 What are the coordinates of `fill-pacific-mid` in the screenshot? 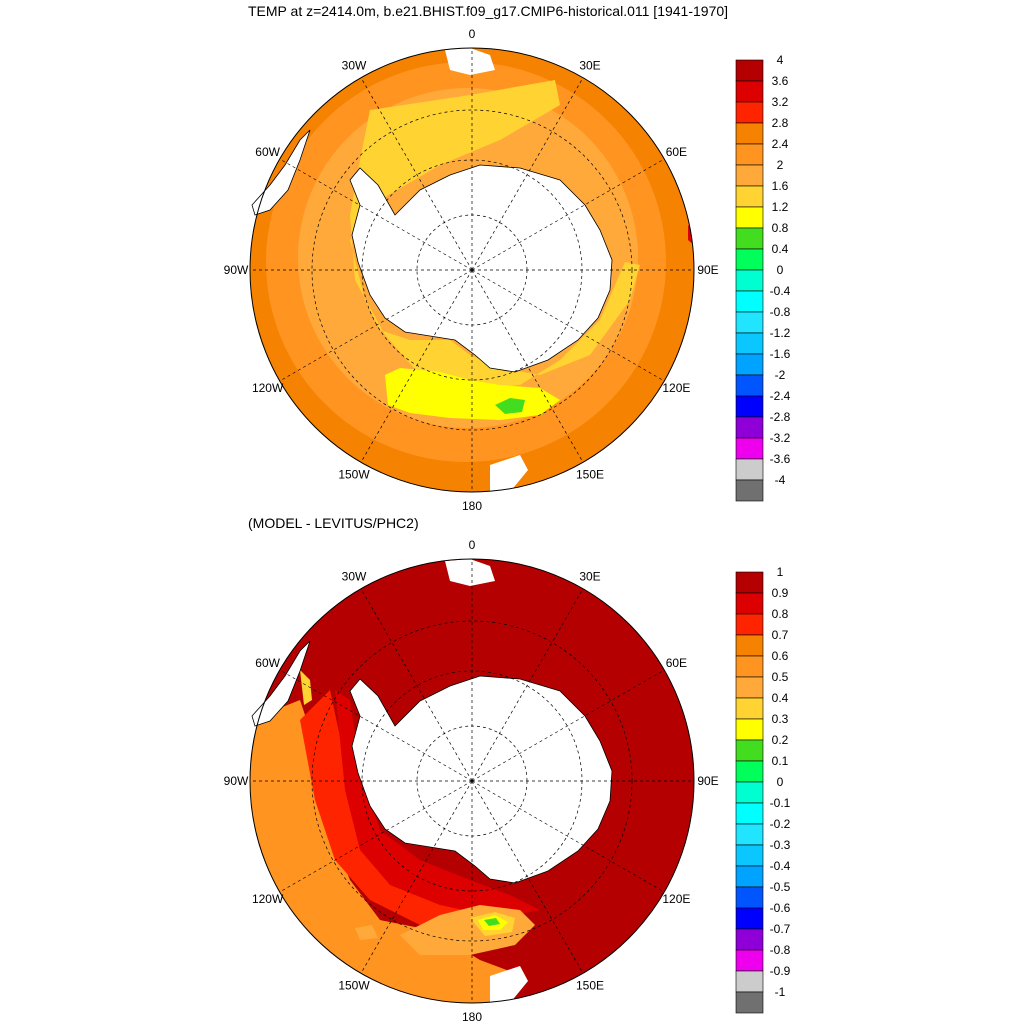 It's located at (400, 810).